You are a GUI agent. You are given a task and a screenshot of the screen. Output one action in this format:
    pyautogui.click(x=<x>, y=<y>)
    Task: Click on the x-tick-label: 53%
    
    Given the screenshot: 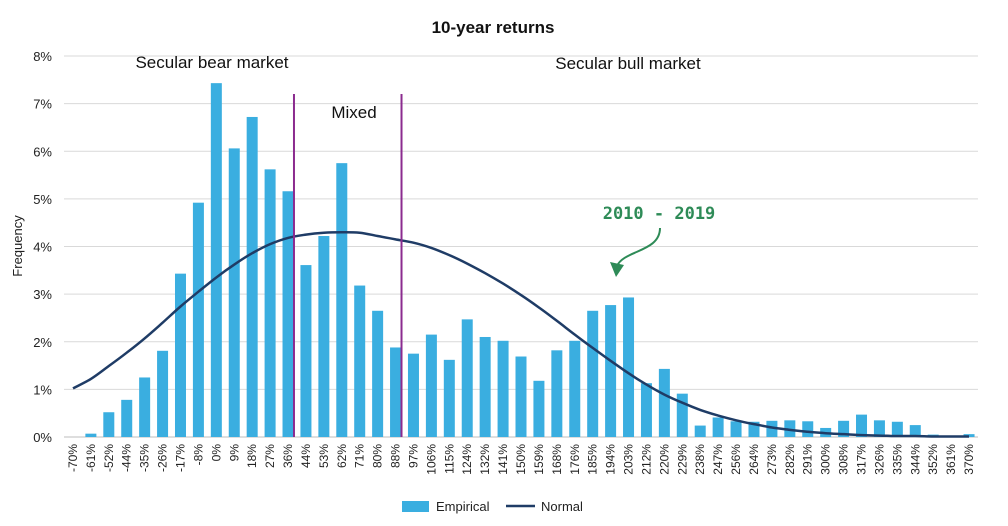 What is the action you would take?
    pyautogui.click(x=324, y=456)
    